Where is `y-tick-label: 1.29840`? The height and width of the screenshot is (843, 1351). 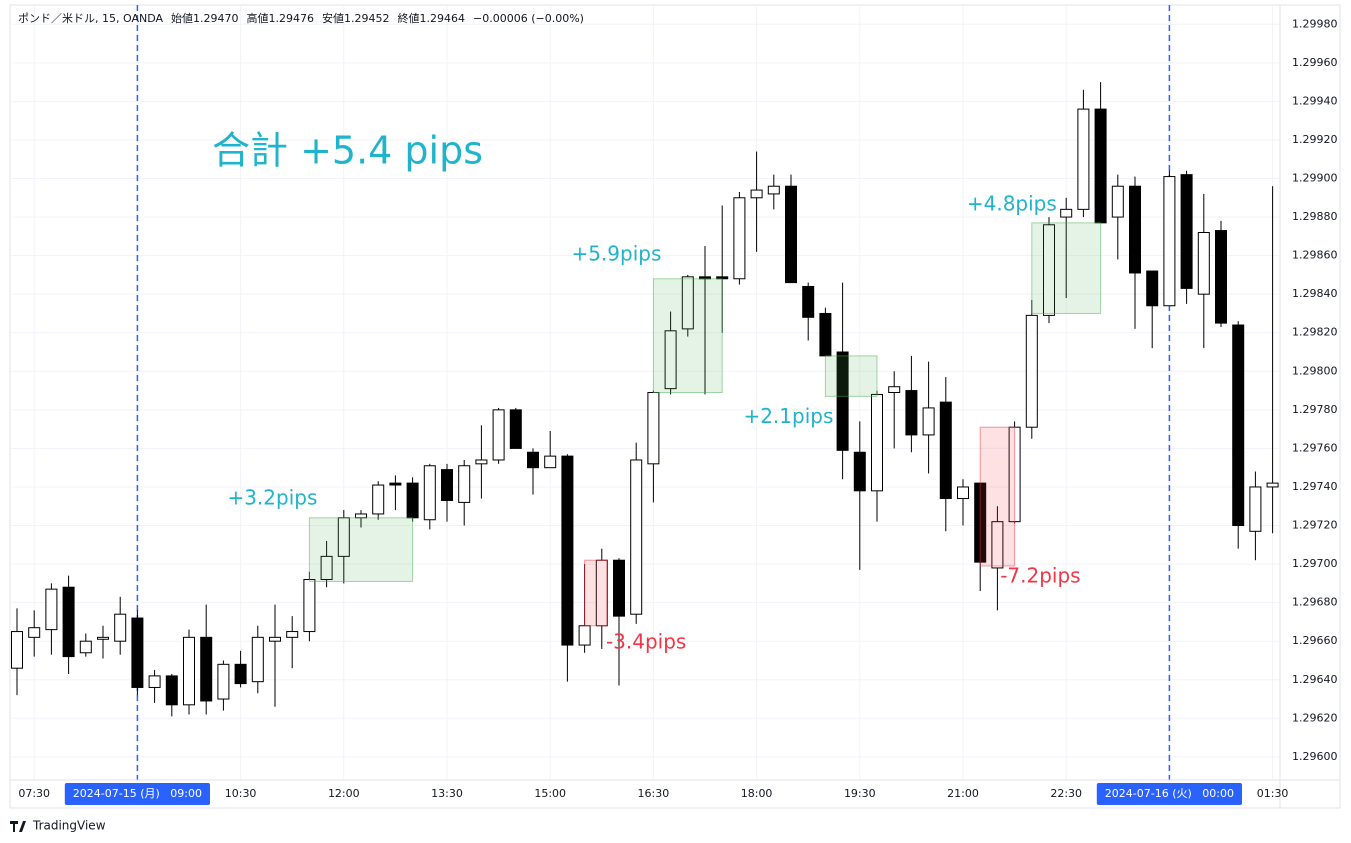
y-tick-label: 1.29840 is located at coordinates (1315, 293).